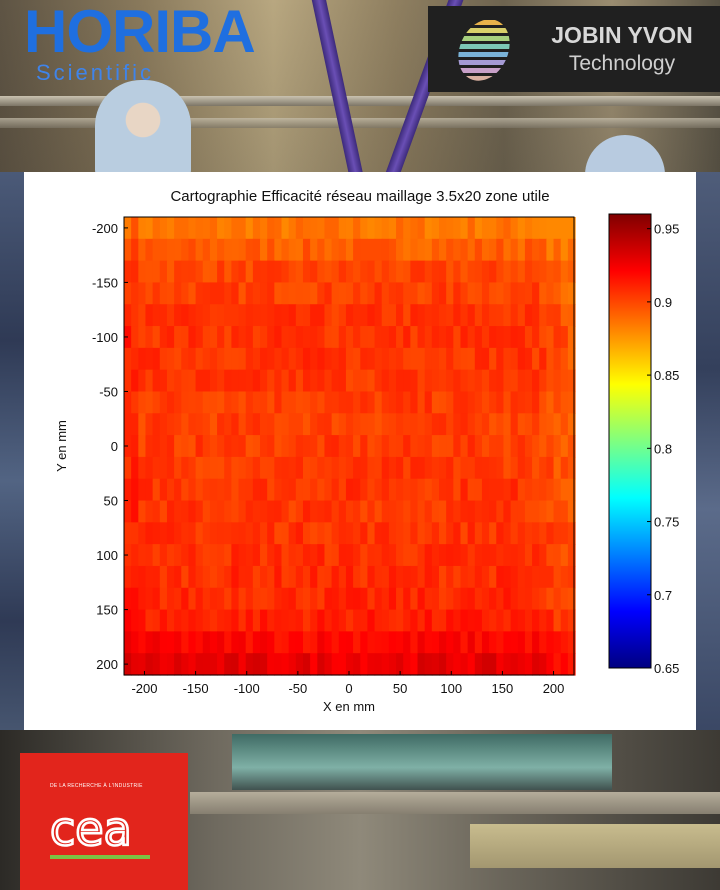 This screenshot has width=720, height=890. Describe the element at coordinates (337, 90) in the screenshot. I see `lifting-strap` at that location.